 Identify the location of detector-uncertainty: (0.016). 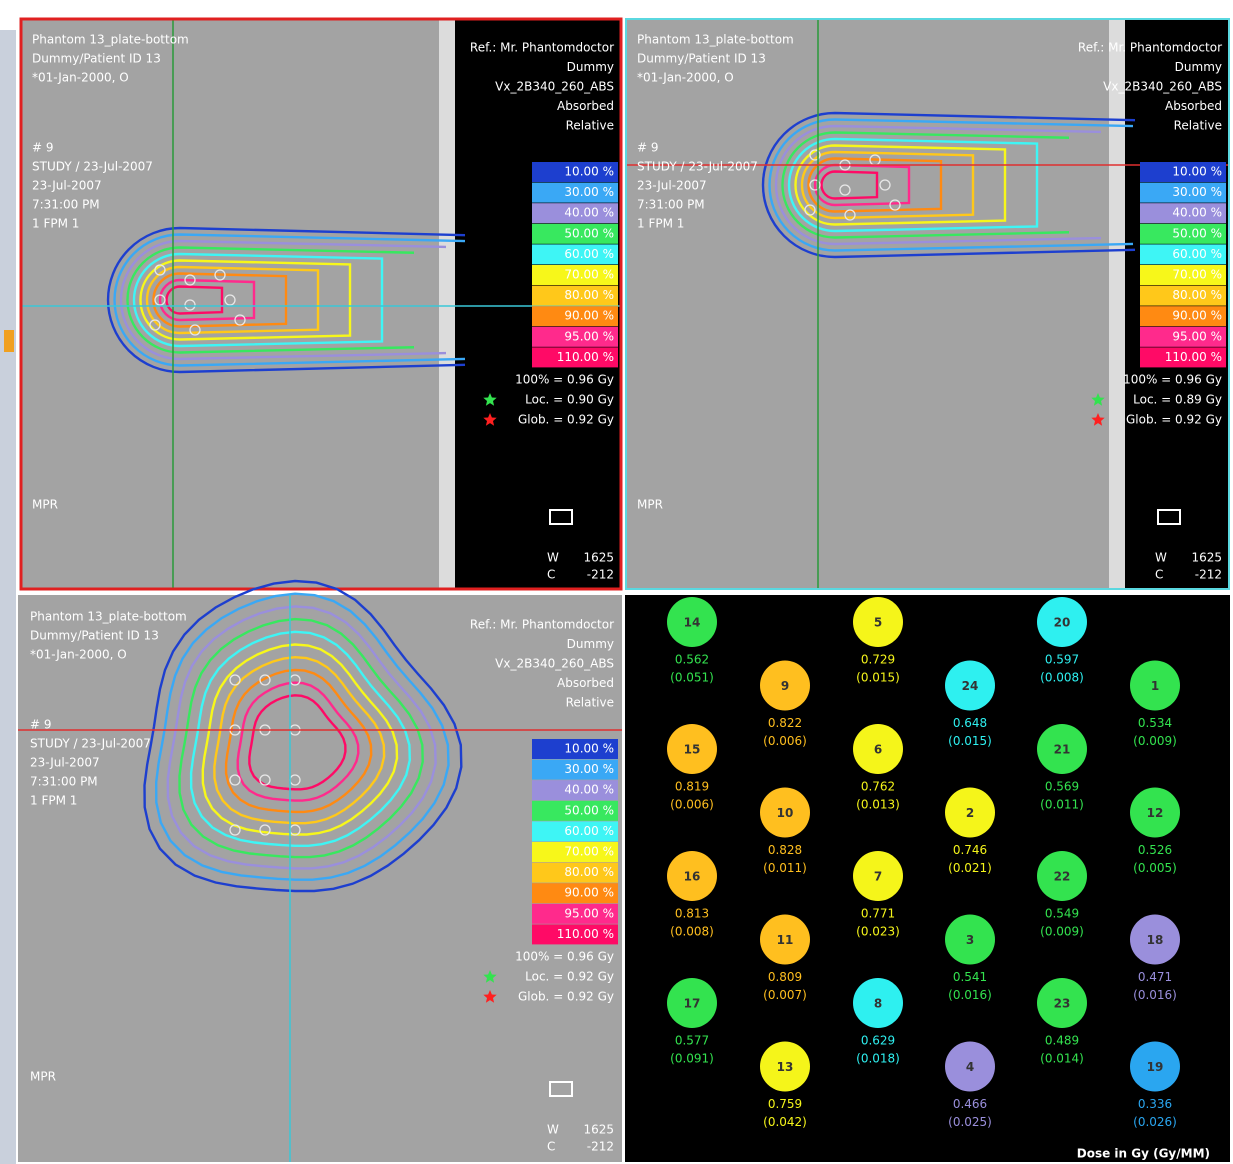
(1155, 995).